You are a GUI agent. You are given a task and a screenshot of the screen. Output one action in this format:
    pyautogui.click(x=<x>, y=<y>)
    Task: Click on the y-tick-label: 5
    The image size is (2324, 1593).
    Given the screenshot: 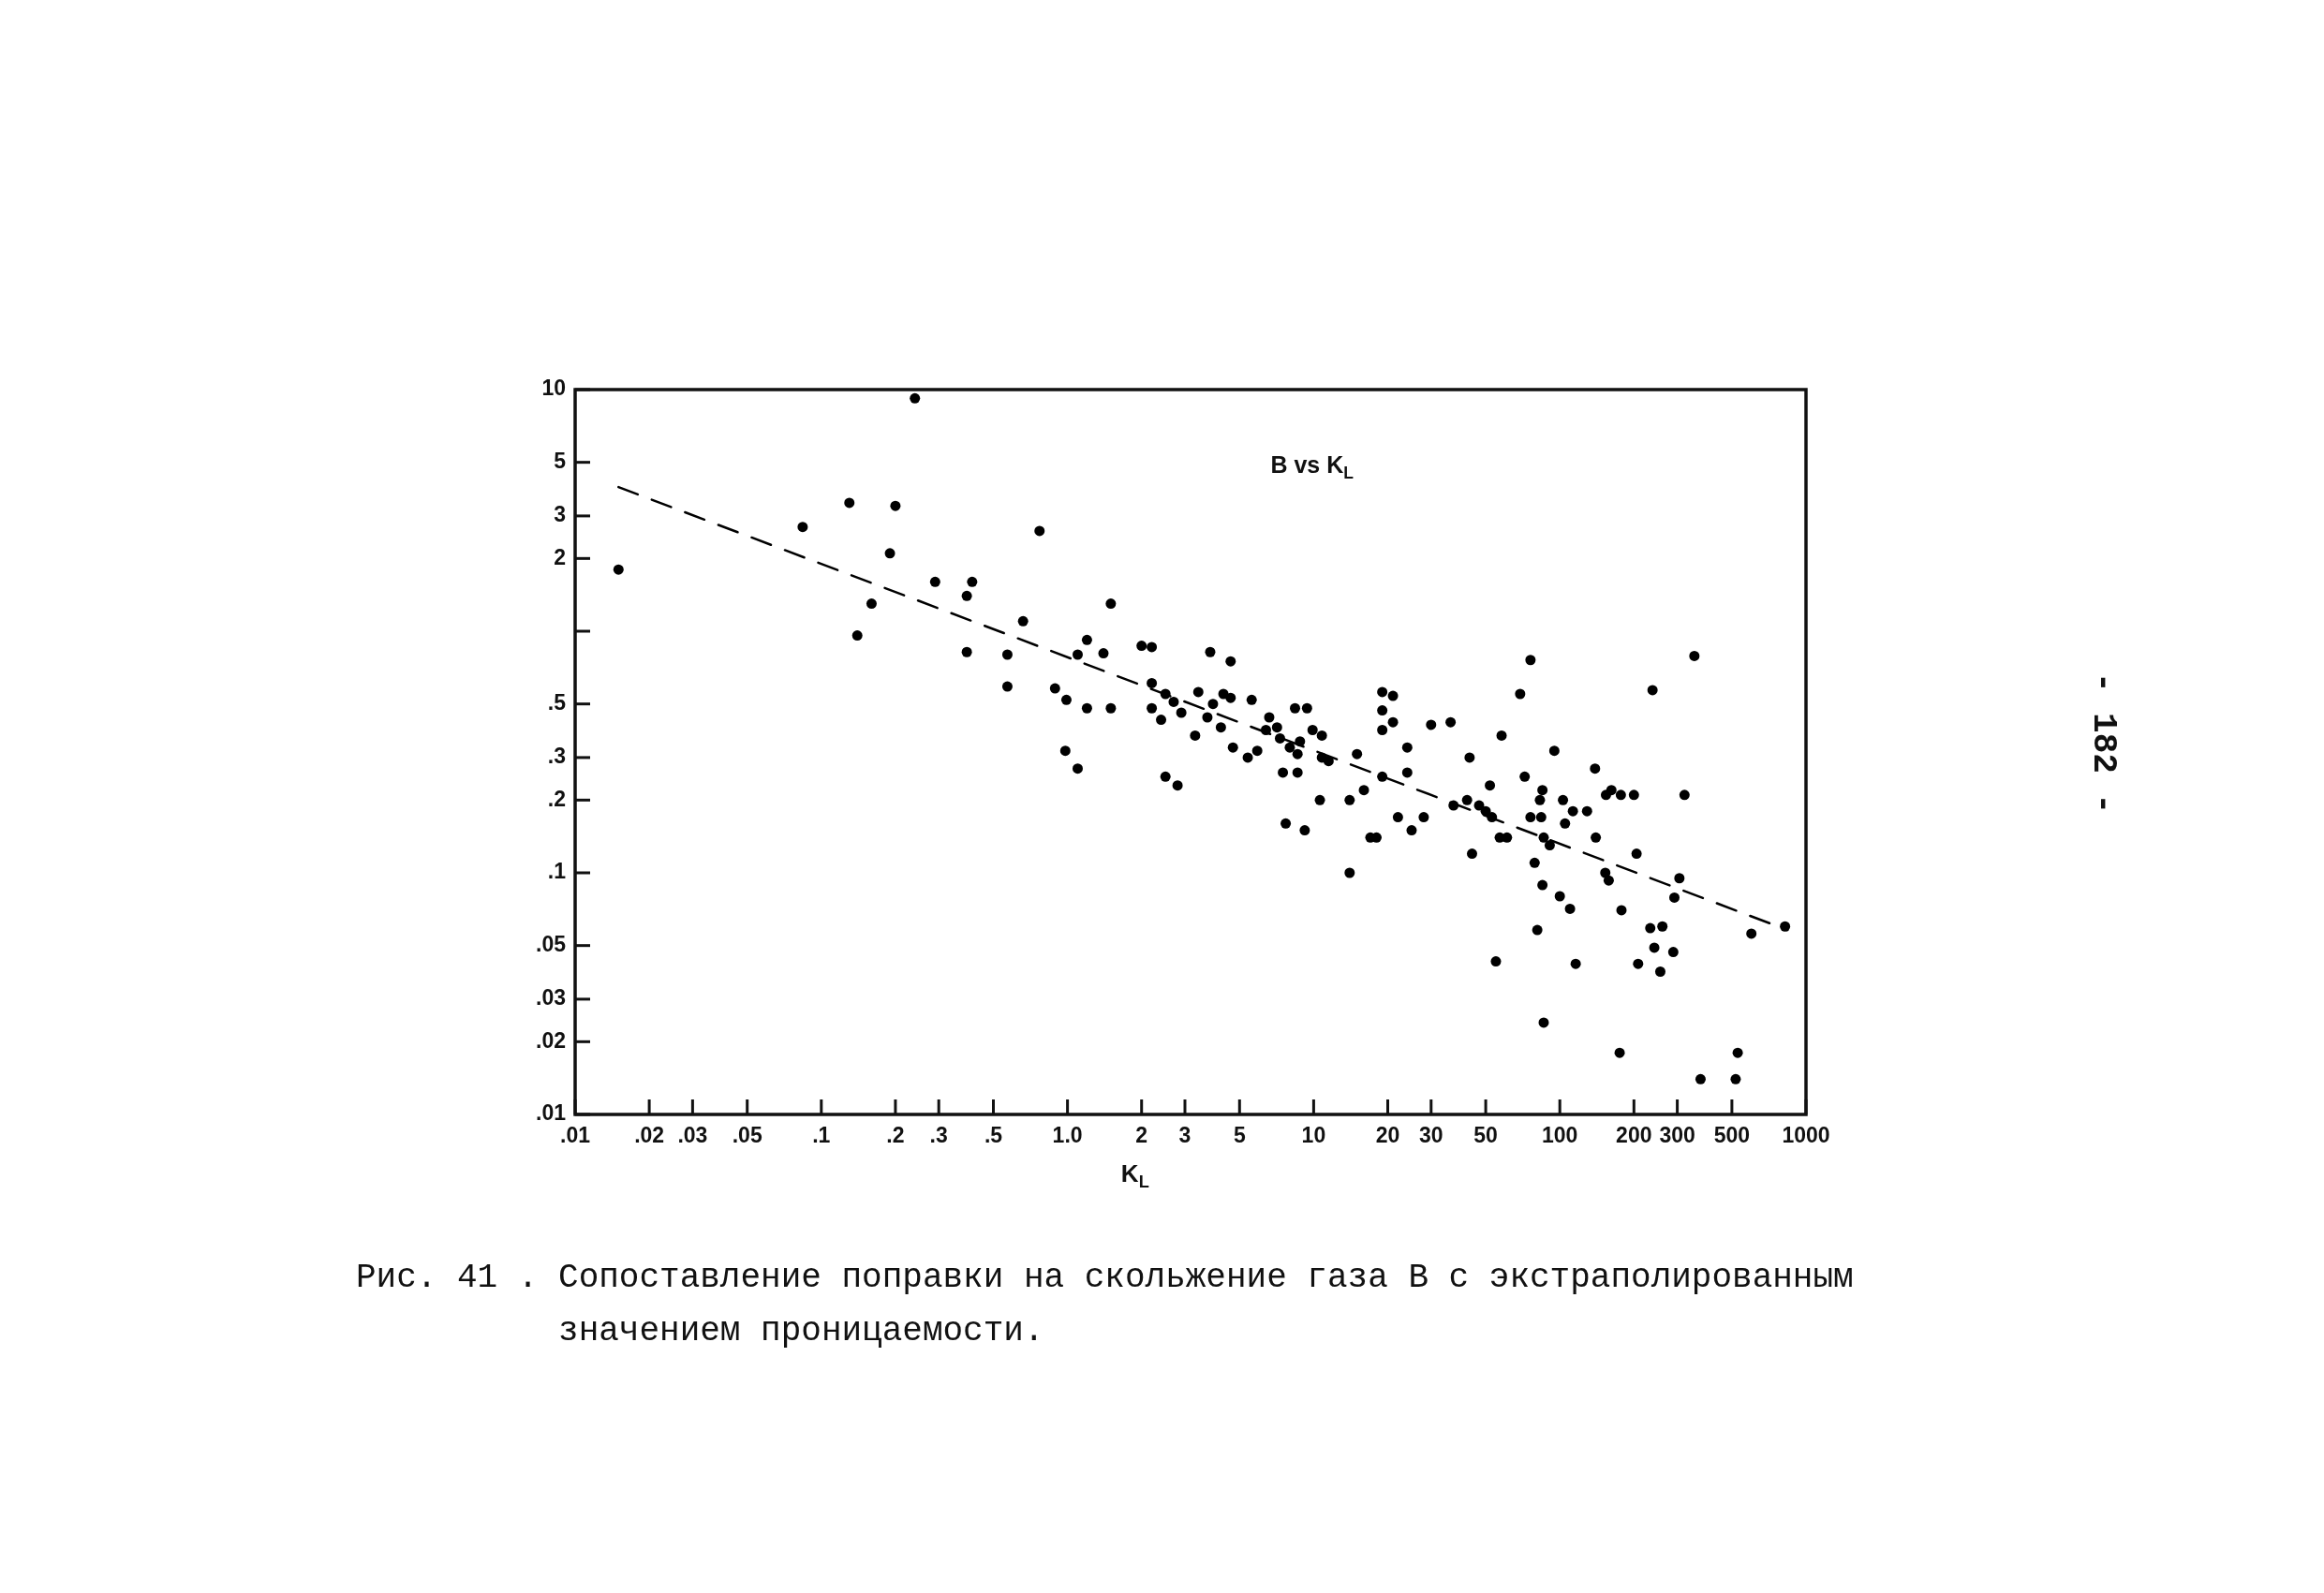 What is the action you would take?
    pyautogui.click(x=561, y=462)
    